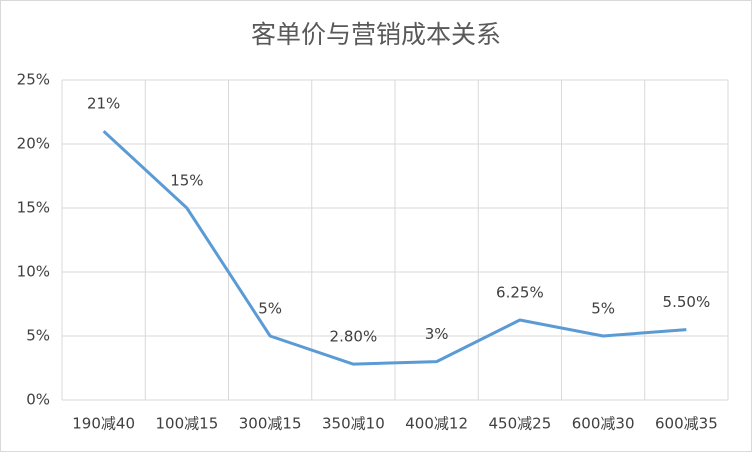 The image size is (752, 452). Describe the element at coordinates (603, 424) in the screenshot. I see `x-tick-label: 600减30` at that location.